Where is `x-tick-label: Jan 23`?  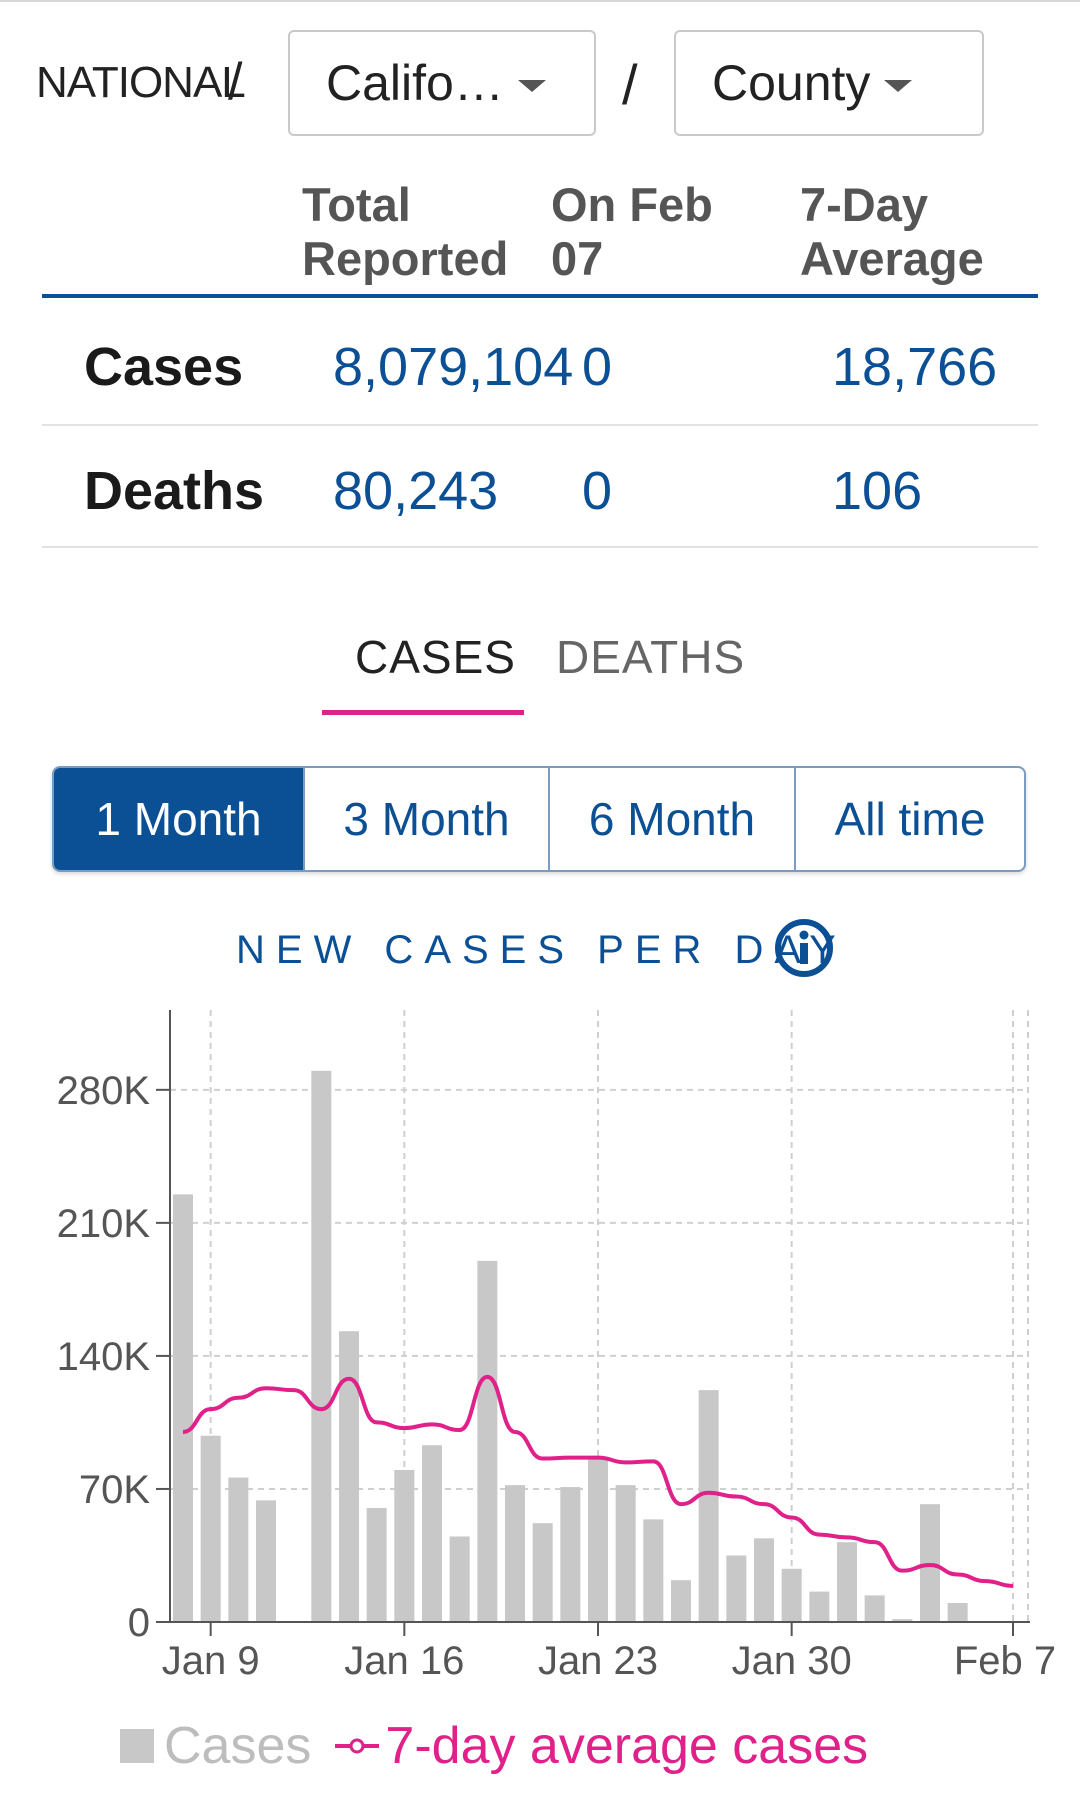 x-tick-label: Jan 23 is located at coordinates (598, 1661).